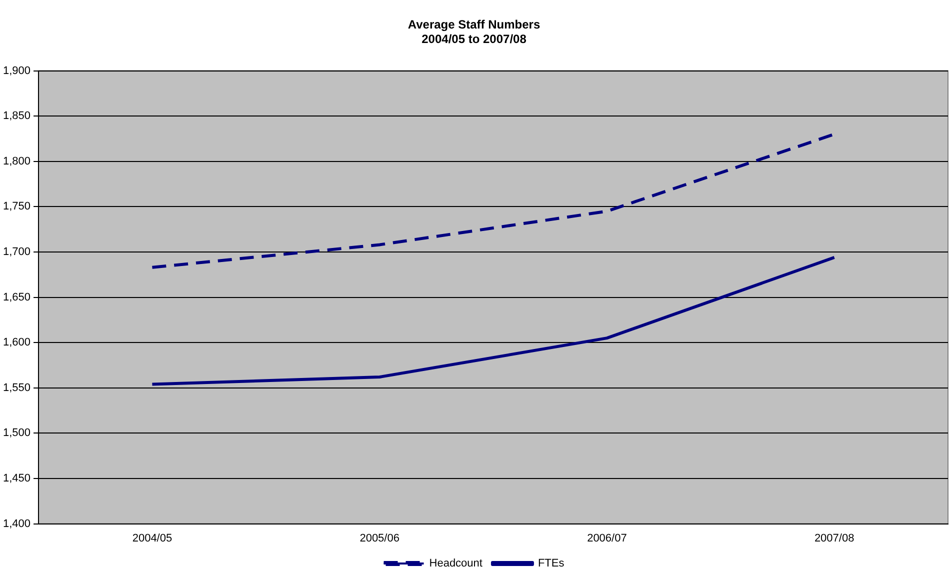  What do you see at coordinates (16, 433) in the screenshot?
I see `y-tick-label: 1,500` at bounding box center [16, 433].